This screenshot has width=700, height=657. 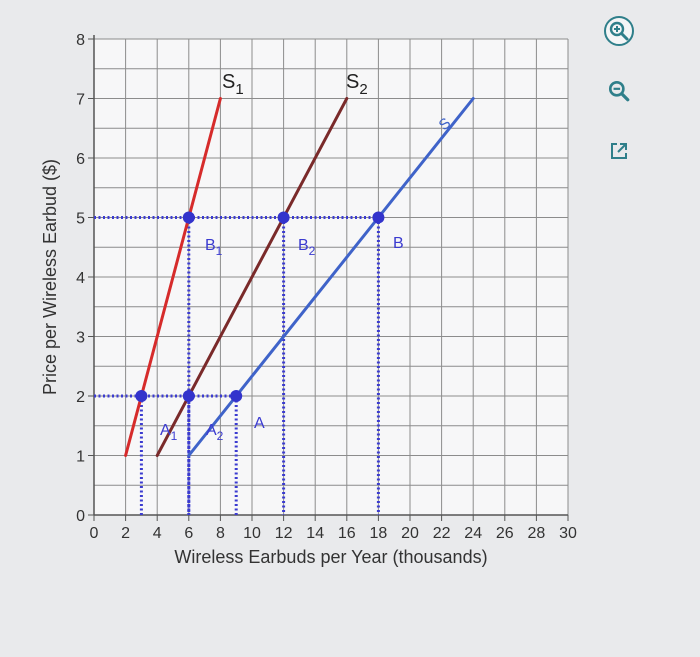 I want to click on point-b2, so click(x=283, y=217).